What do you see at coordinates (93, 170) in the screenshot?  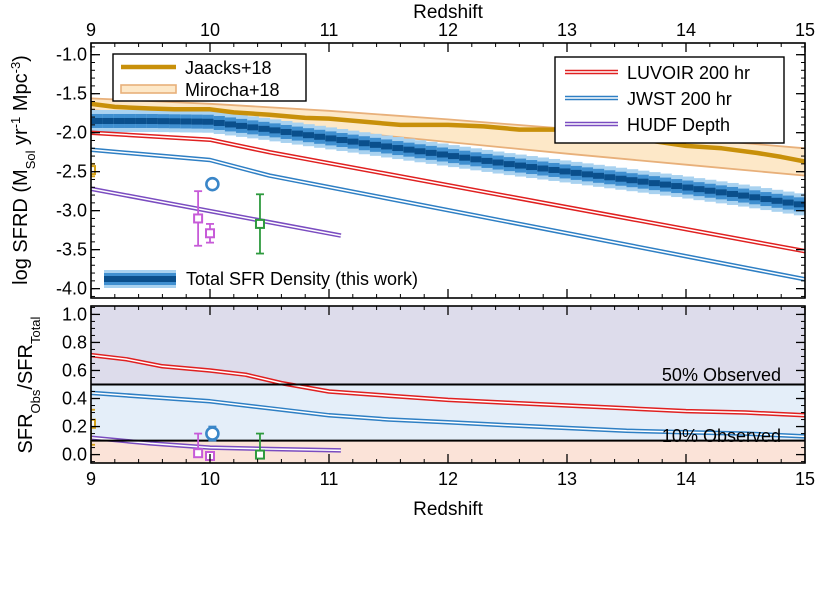 I see `top-obs-edge-marker` at bounding box center [93, 170].